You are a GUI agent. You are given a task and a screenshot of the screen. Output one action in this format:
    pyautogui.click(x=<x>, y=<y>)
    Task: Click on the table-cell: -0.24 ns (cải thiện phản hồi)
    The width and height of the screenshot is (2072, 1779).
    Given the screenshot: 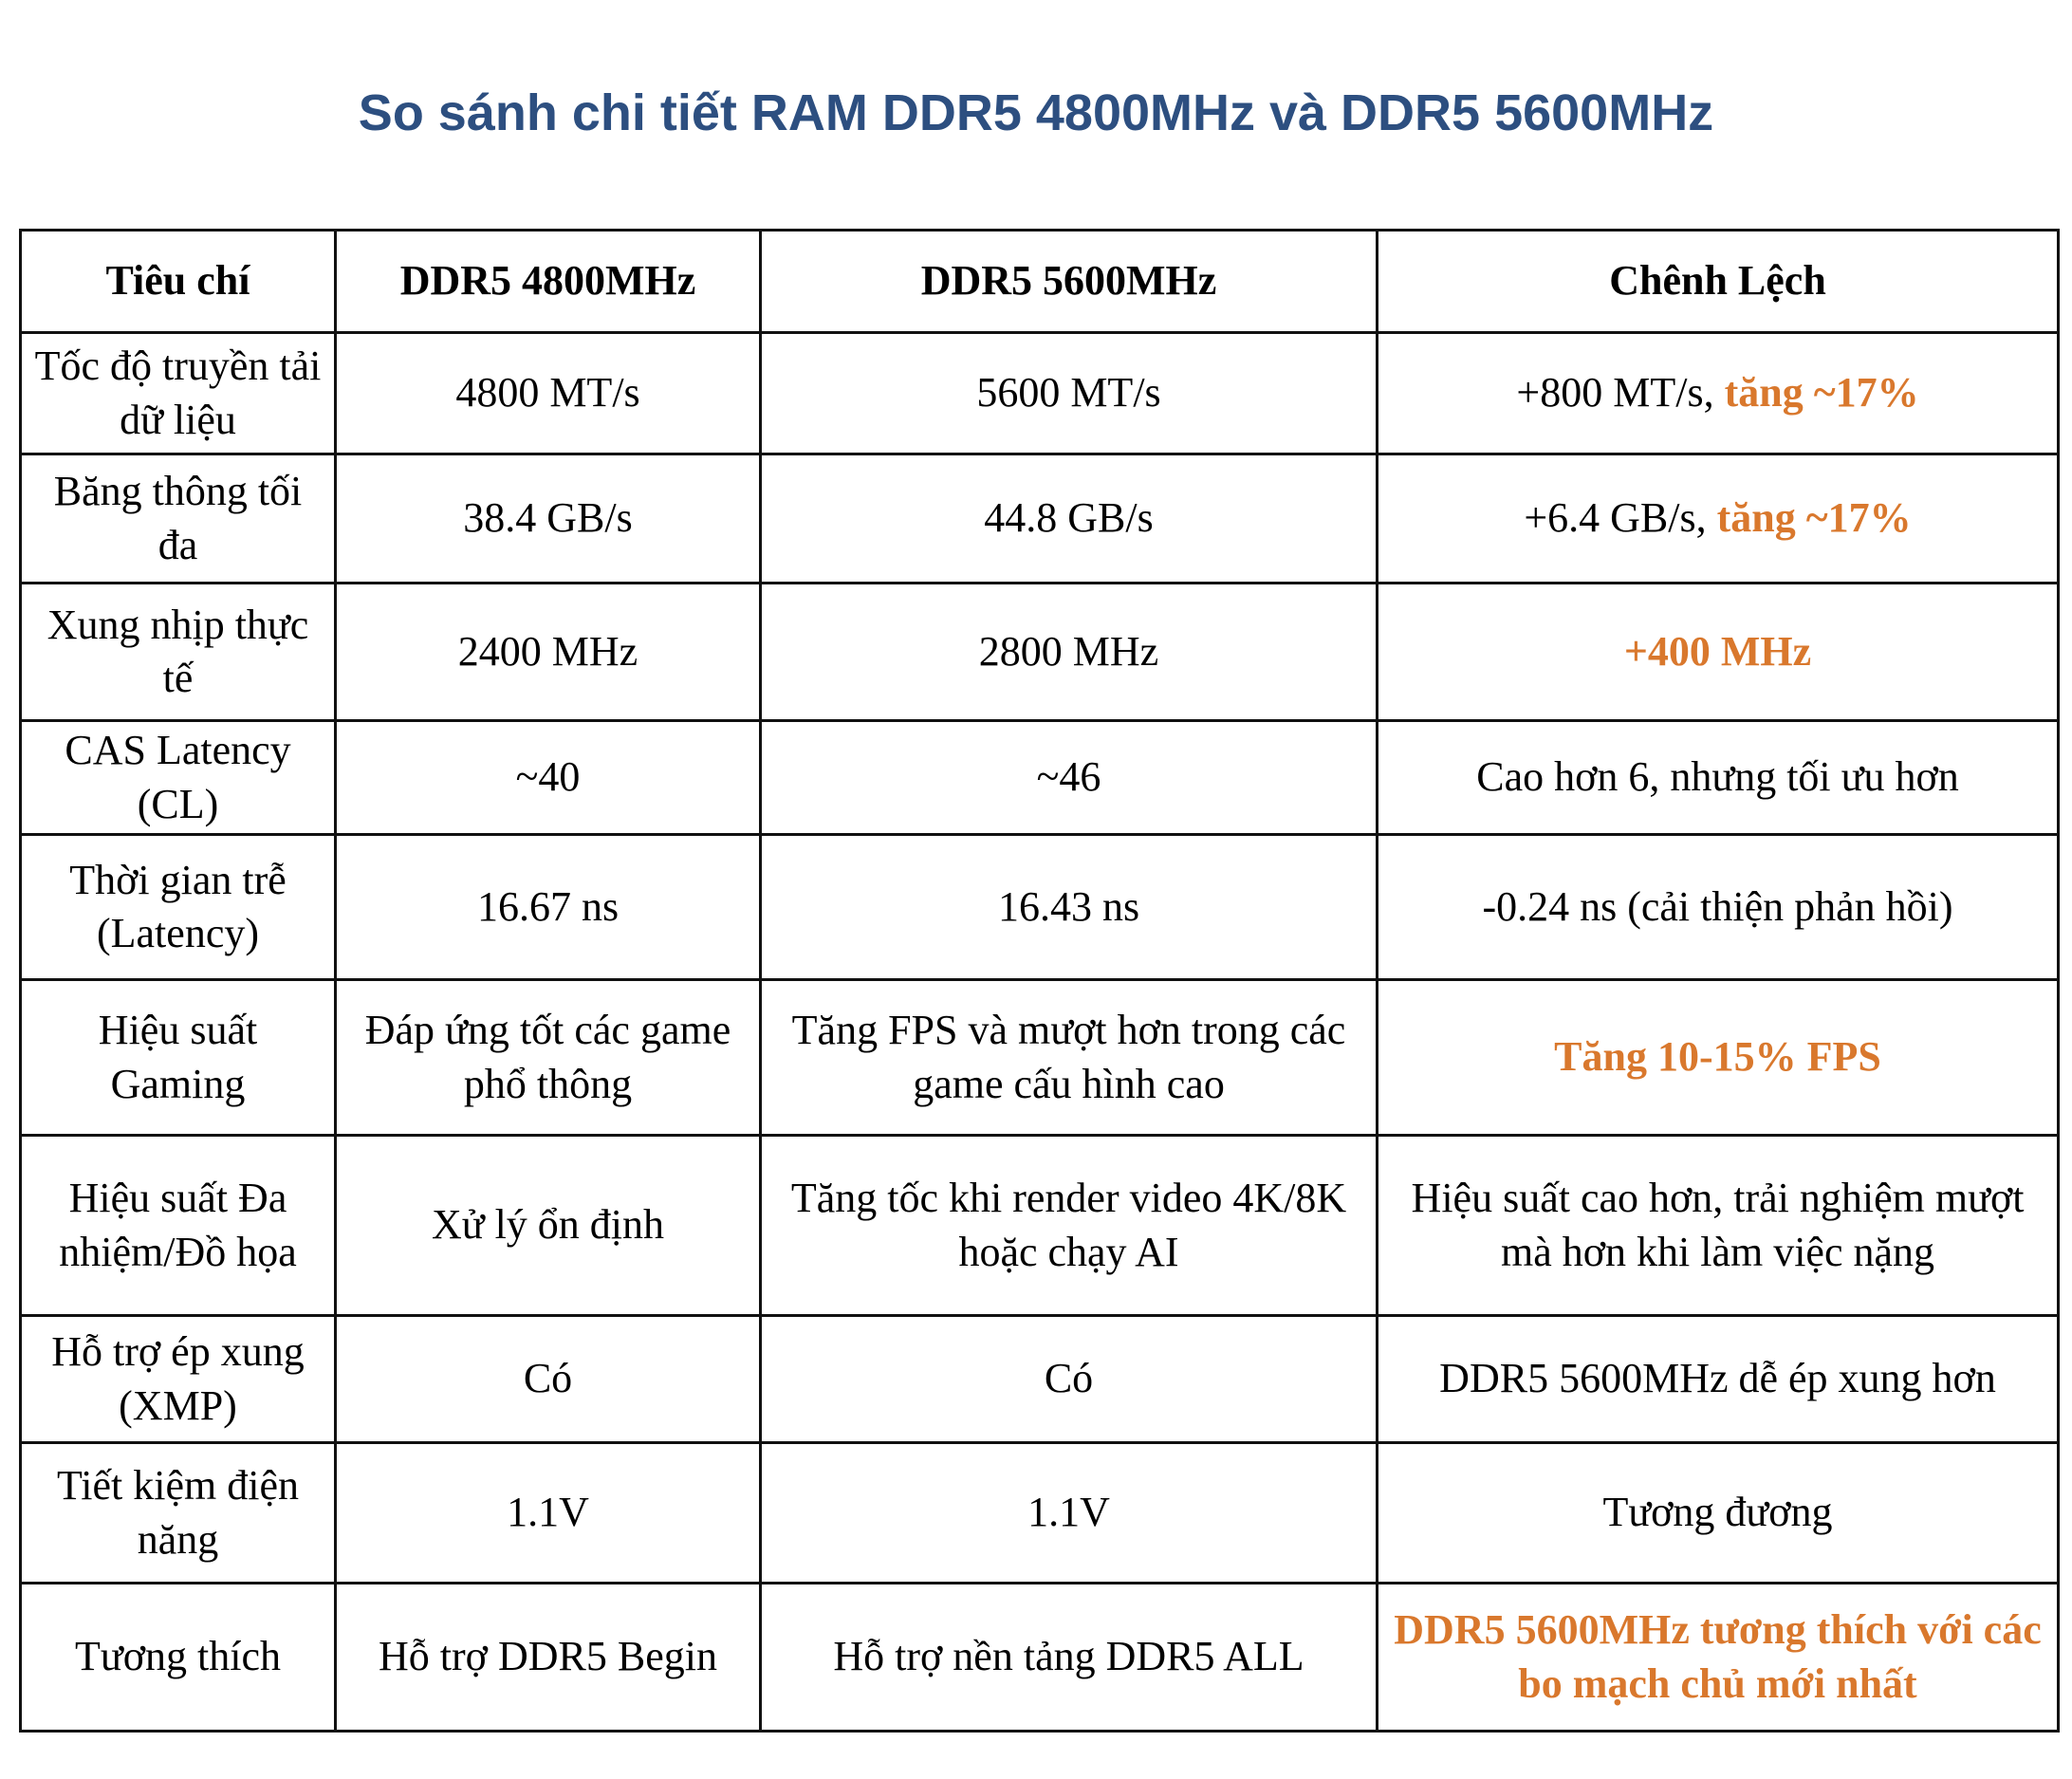 What is the action you would take?
    pyautogui.click(x=1718, y=907)
    